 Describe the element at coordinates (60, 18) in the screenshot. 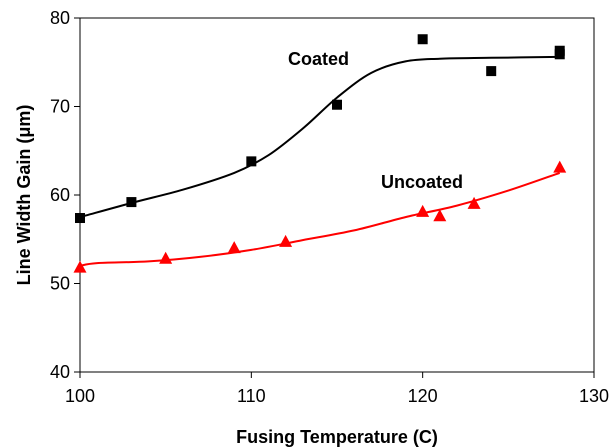

I see `y-tick-label: 80` at that location.